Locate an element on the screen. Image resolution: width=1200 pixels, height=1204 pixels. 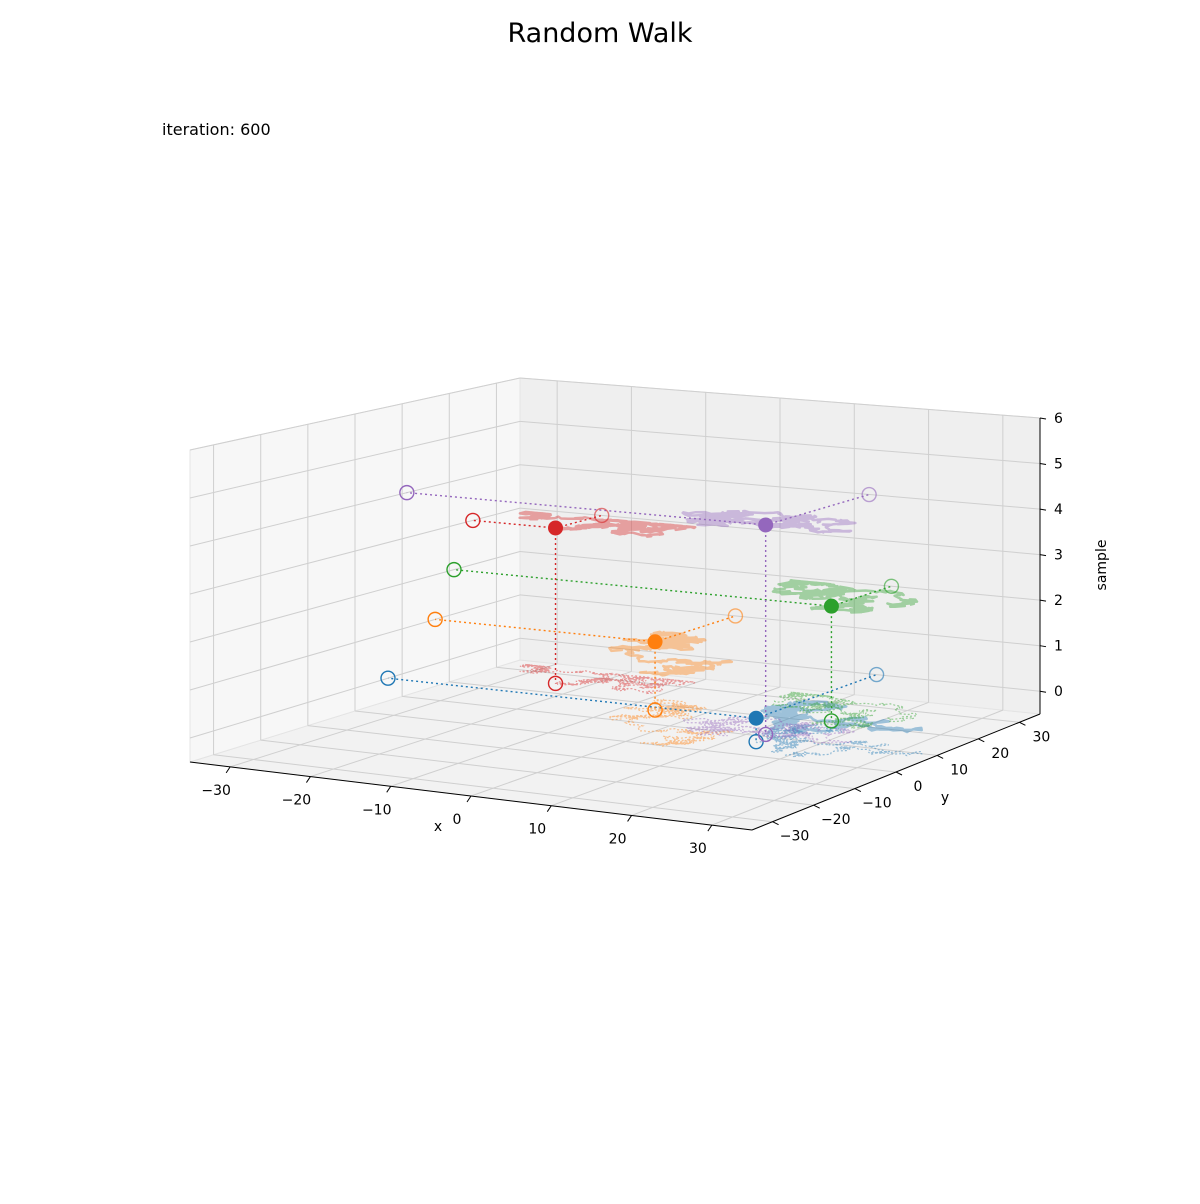
chart-title: Random Walk is located at coordinates (600, 33).